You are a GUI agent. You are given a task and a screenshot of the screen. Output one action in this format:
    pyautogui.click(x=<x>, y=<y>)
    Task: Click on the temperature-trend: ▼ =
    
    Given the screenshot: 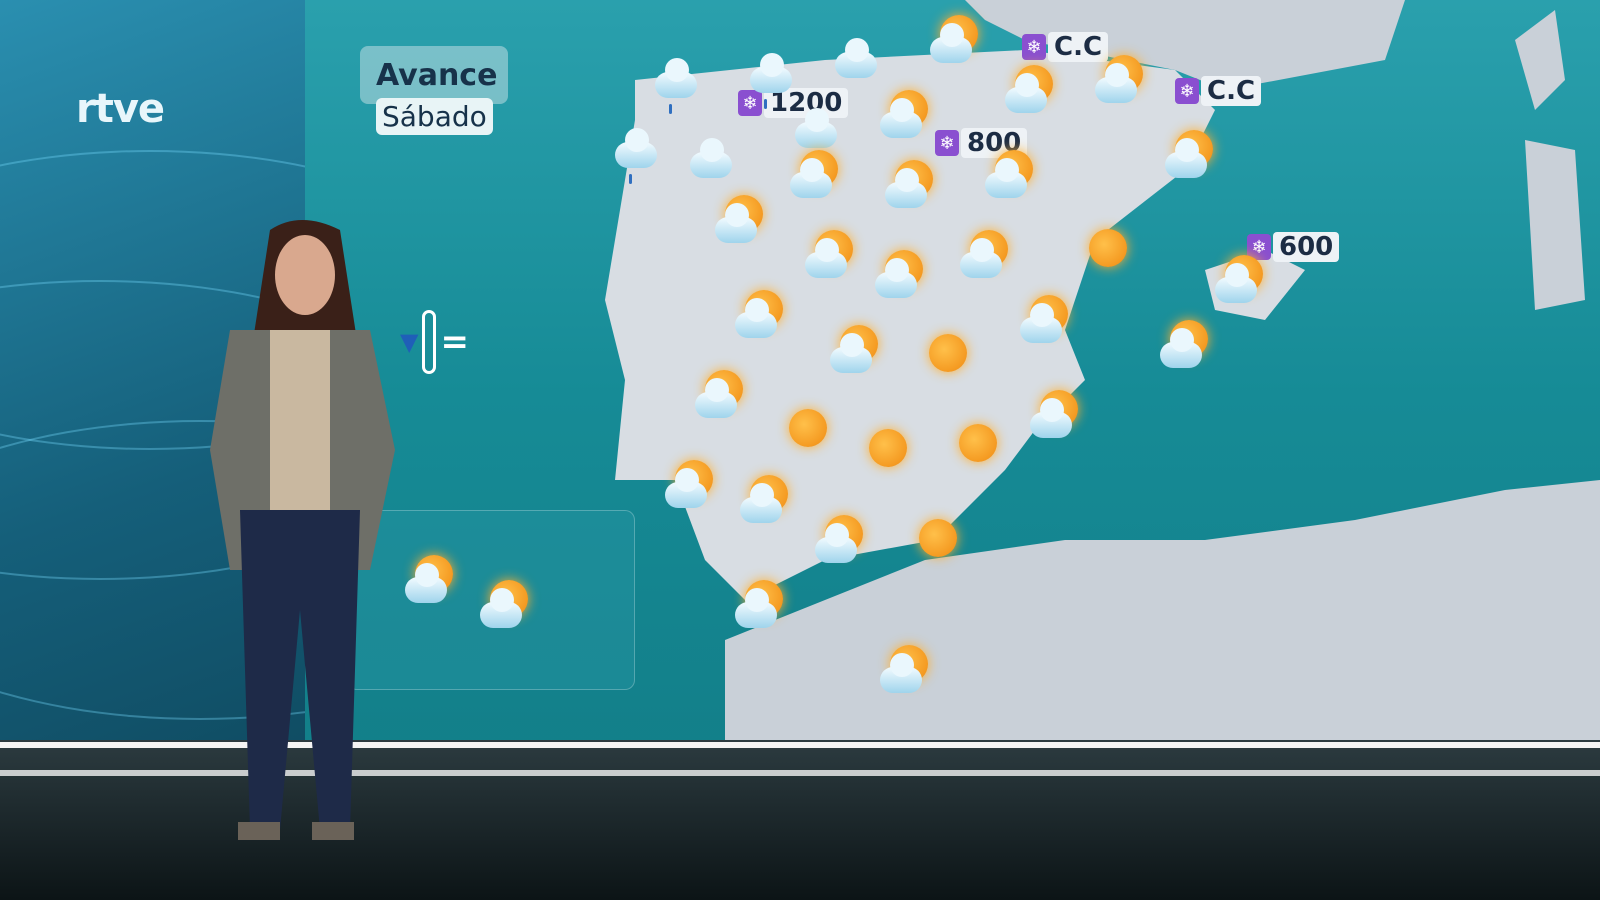 What is the action you would take?
    pyautogui.click(x=434, y=342)
    